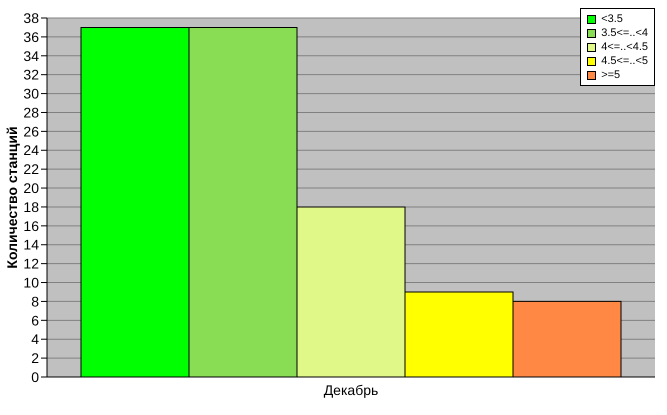  Describe the element at coordinates (612, 19) in the screenshot. I see `legend-label: <3.5` at that location.